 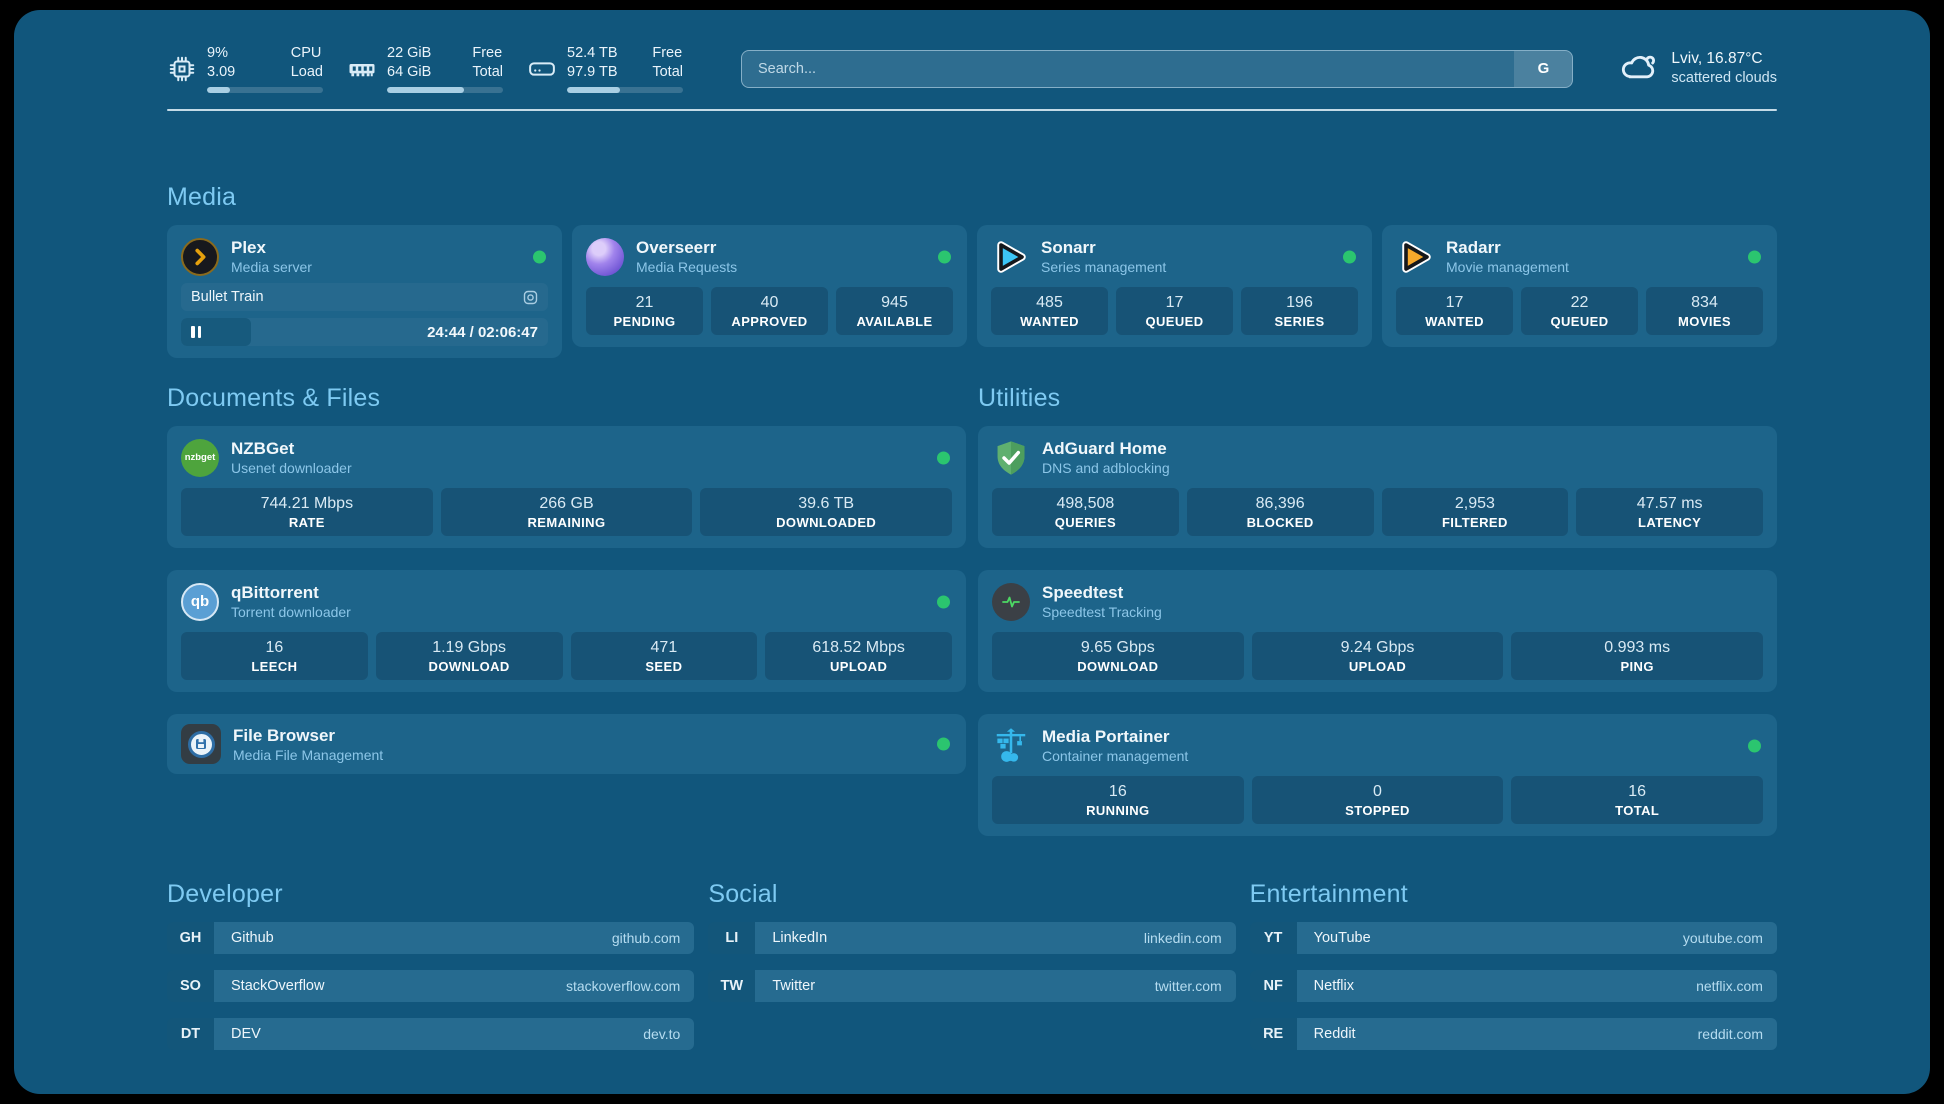 I want to click on cpu-values: 9% 3.09, so click(x=221, y=62).